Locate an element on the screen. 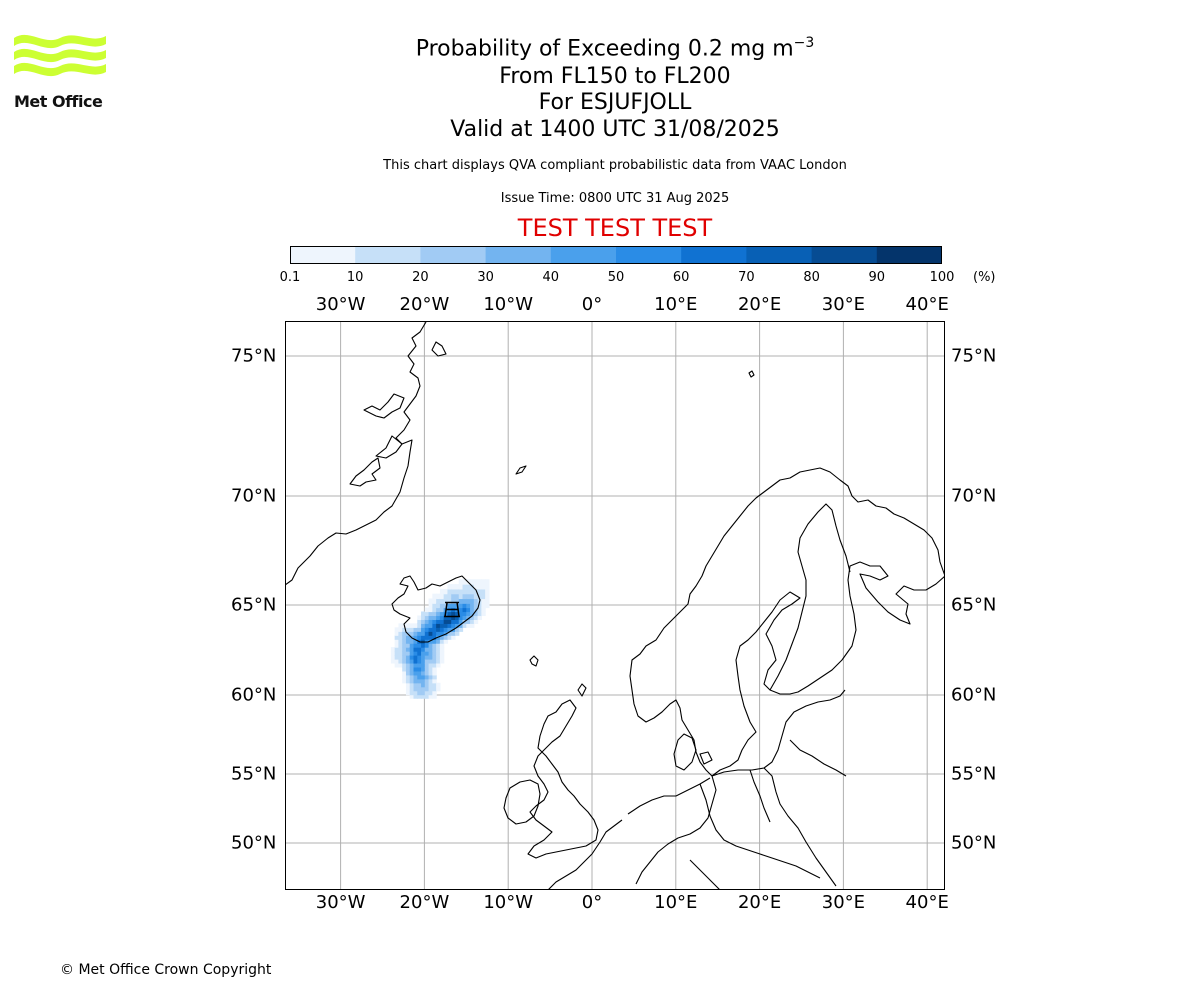 The image size is (1200, 1000). valid-time: Valid at 1400 UTC 31/08/2025 is located at coordinates (615, 129).